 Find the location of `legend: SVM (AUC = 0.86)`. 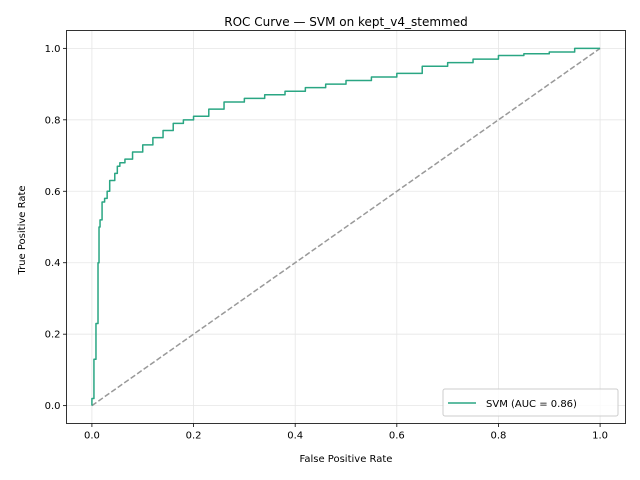

legend: SVM (AUC = 0.86) is located at coordinates (530, 402).